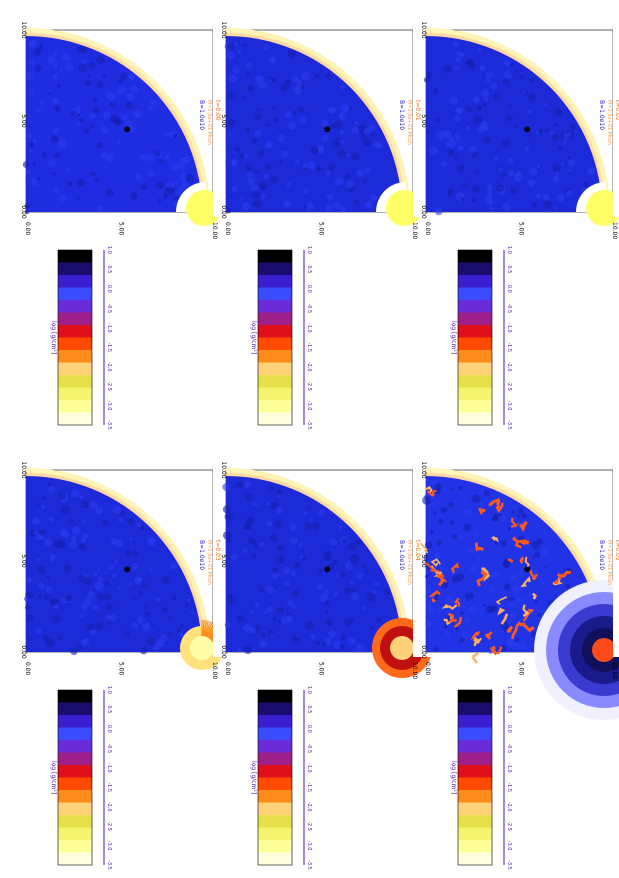  What do you see at coordinates (23, 29) in the screenshot?
I see `y-tick-label: 10.00` at bounding box center [23, 29].